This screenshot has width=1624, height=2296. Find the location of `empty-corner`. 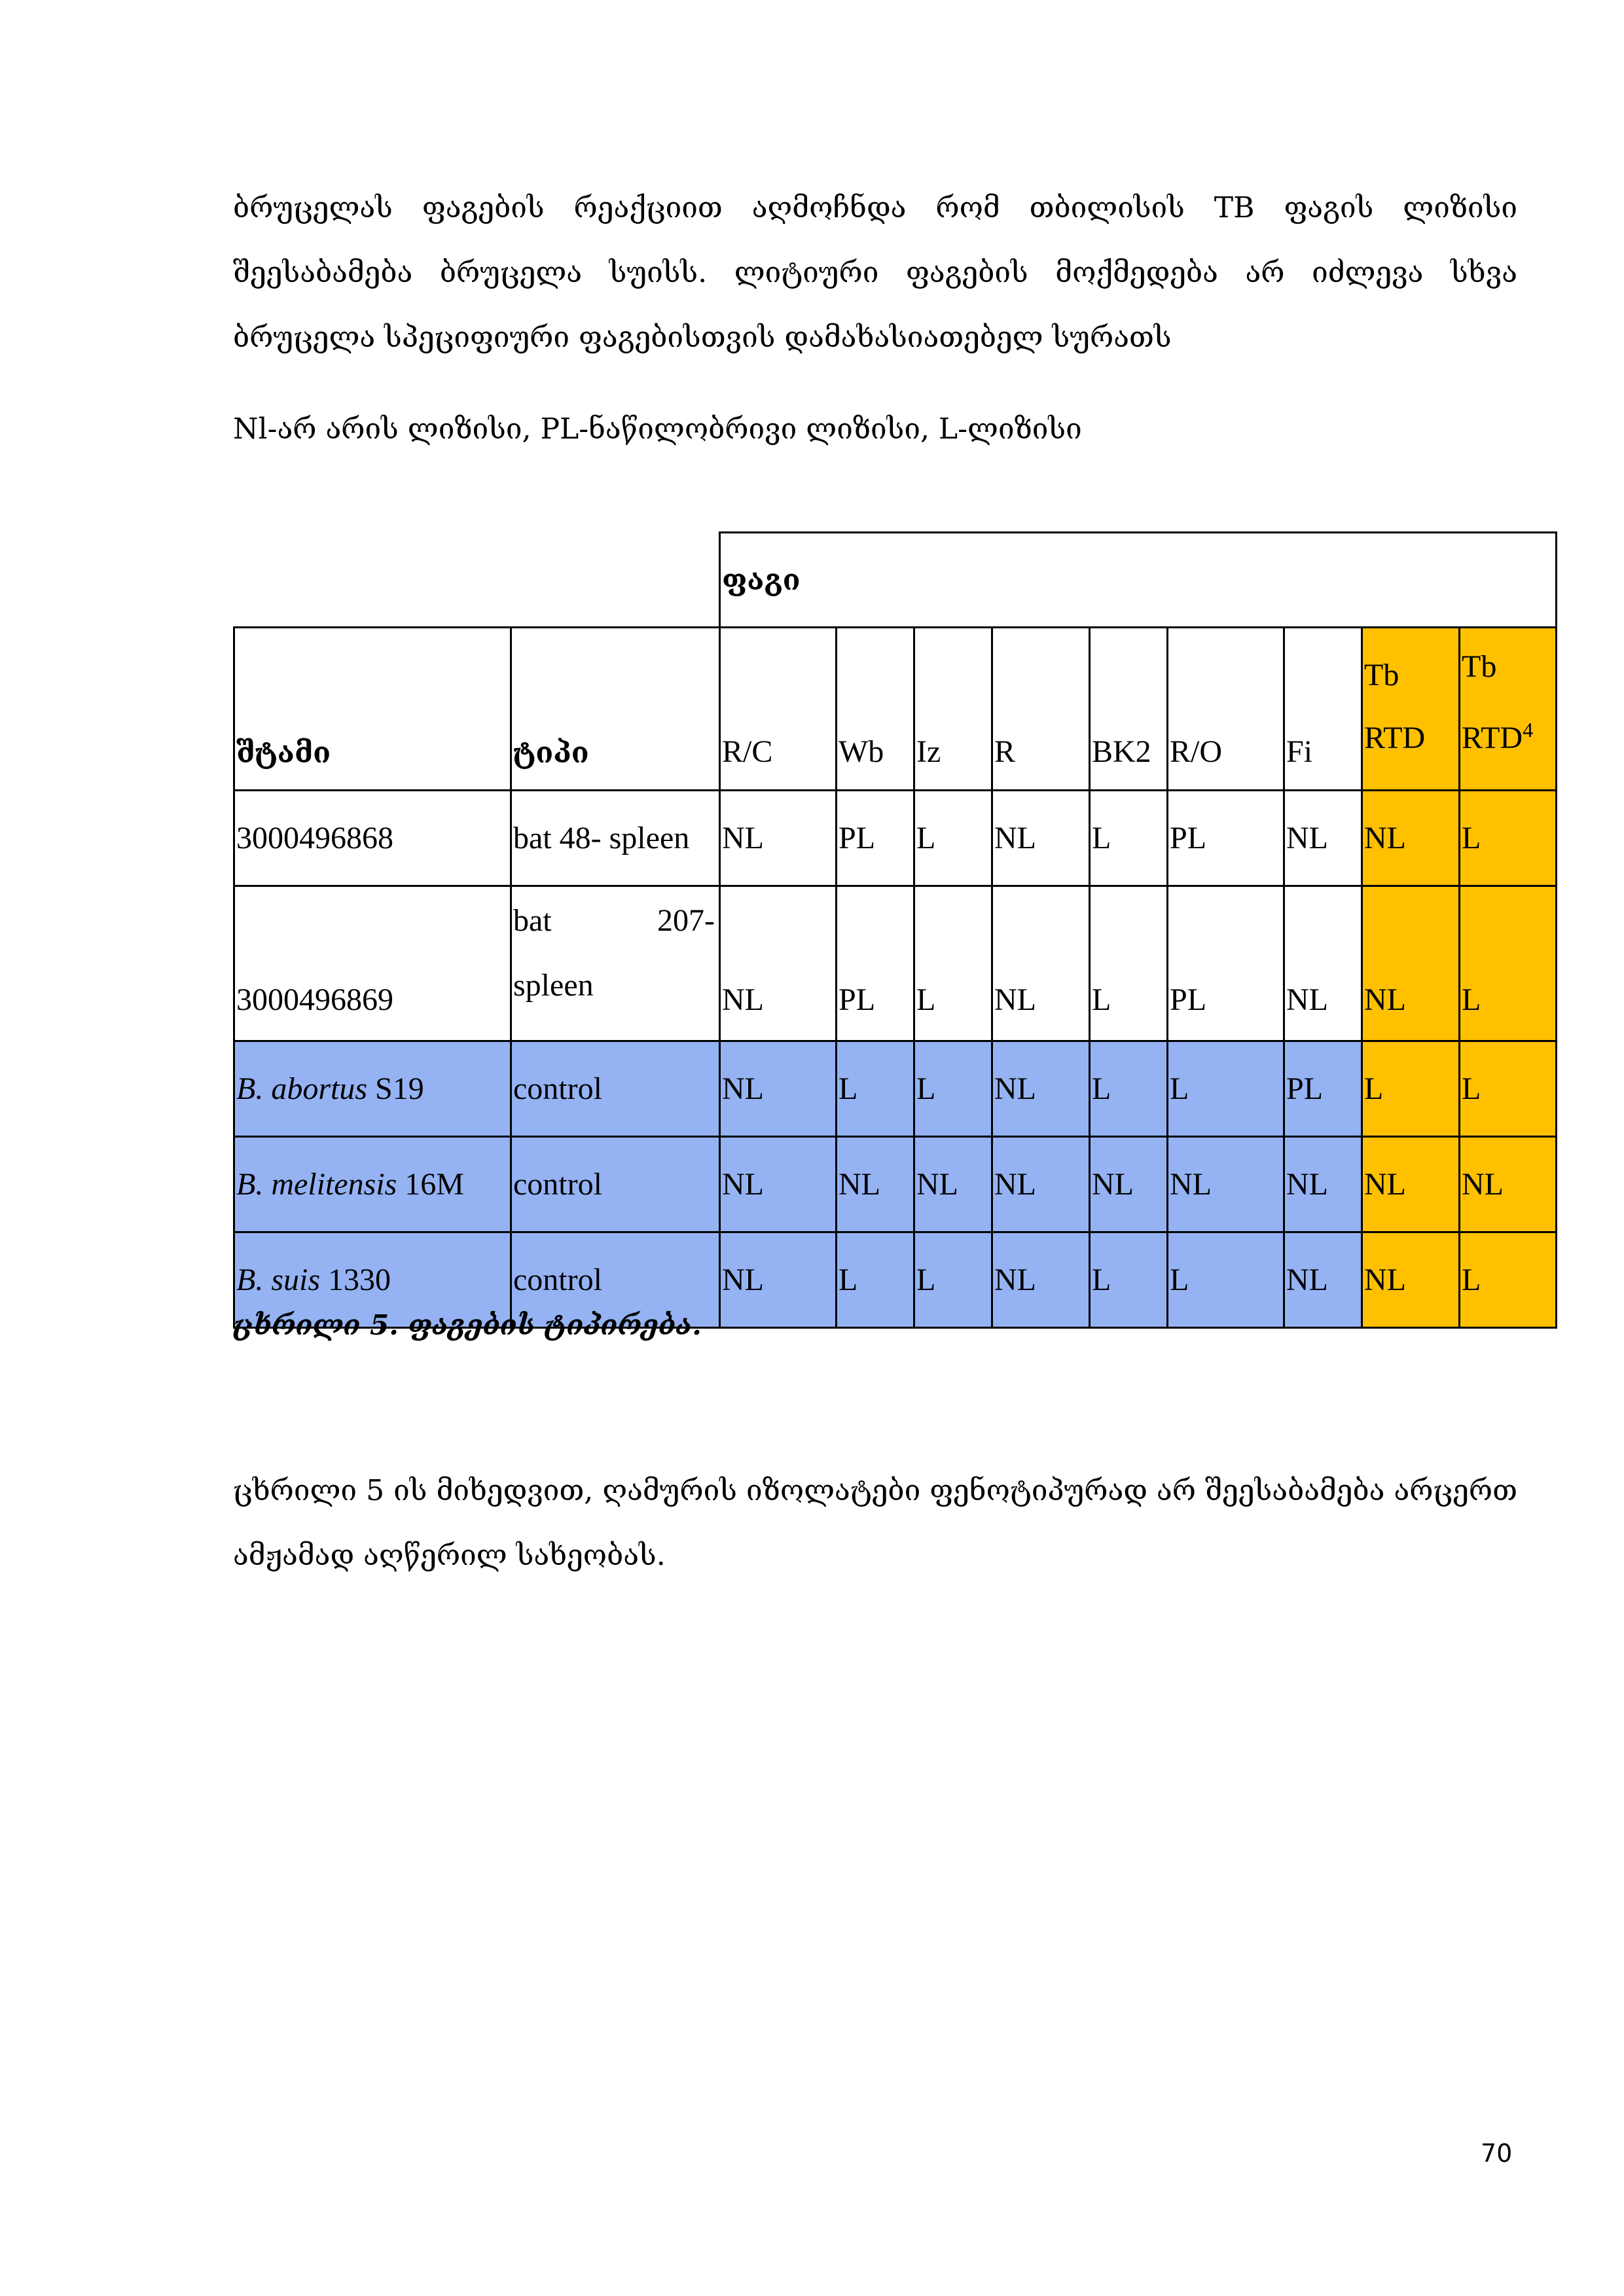

empty-corner is located at coordinates (477, 580).